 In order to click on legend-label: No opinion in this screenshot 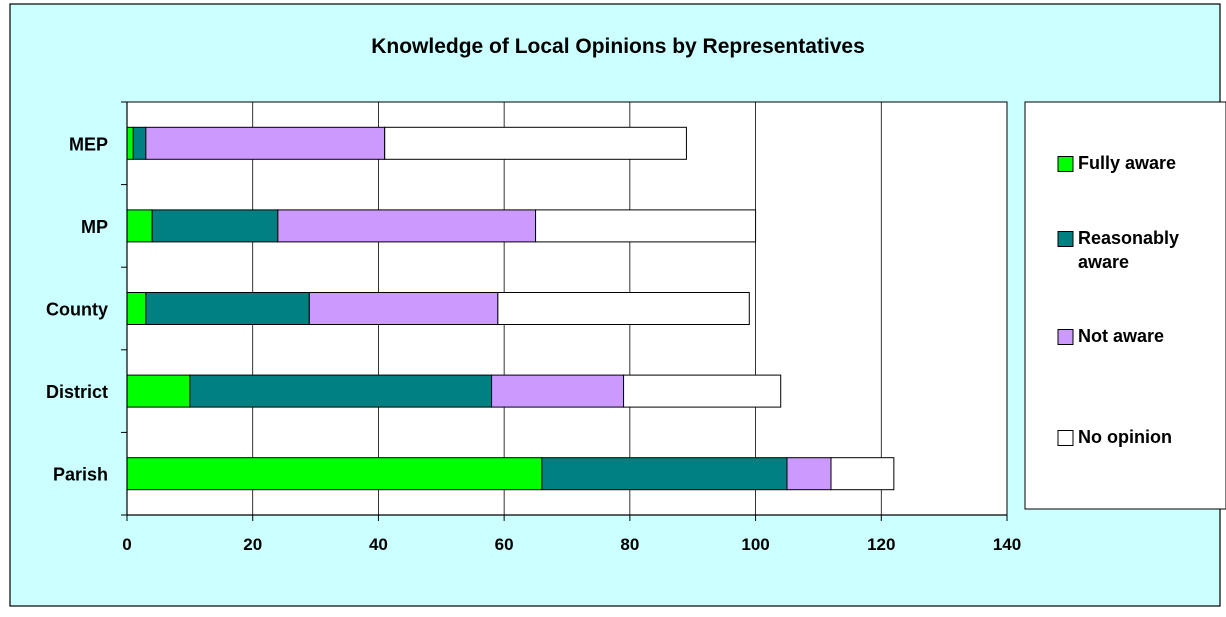, I will do `click(1125, 437)`.